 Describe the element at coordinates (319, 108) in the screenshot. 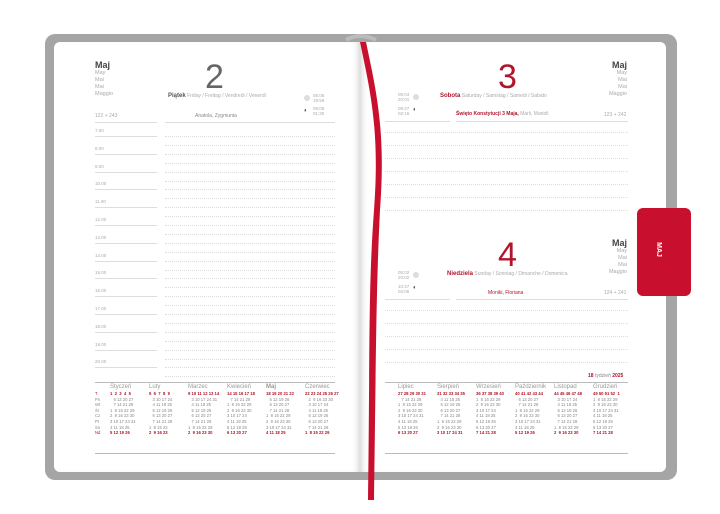

I see `moonrise: 09:06` at that location.